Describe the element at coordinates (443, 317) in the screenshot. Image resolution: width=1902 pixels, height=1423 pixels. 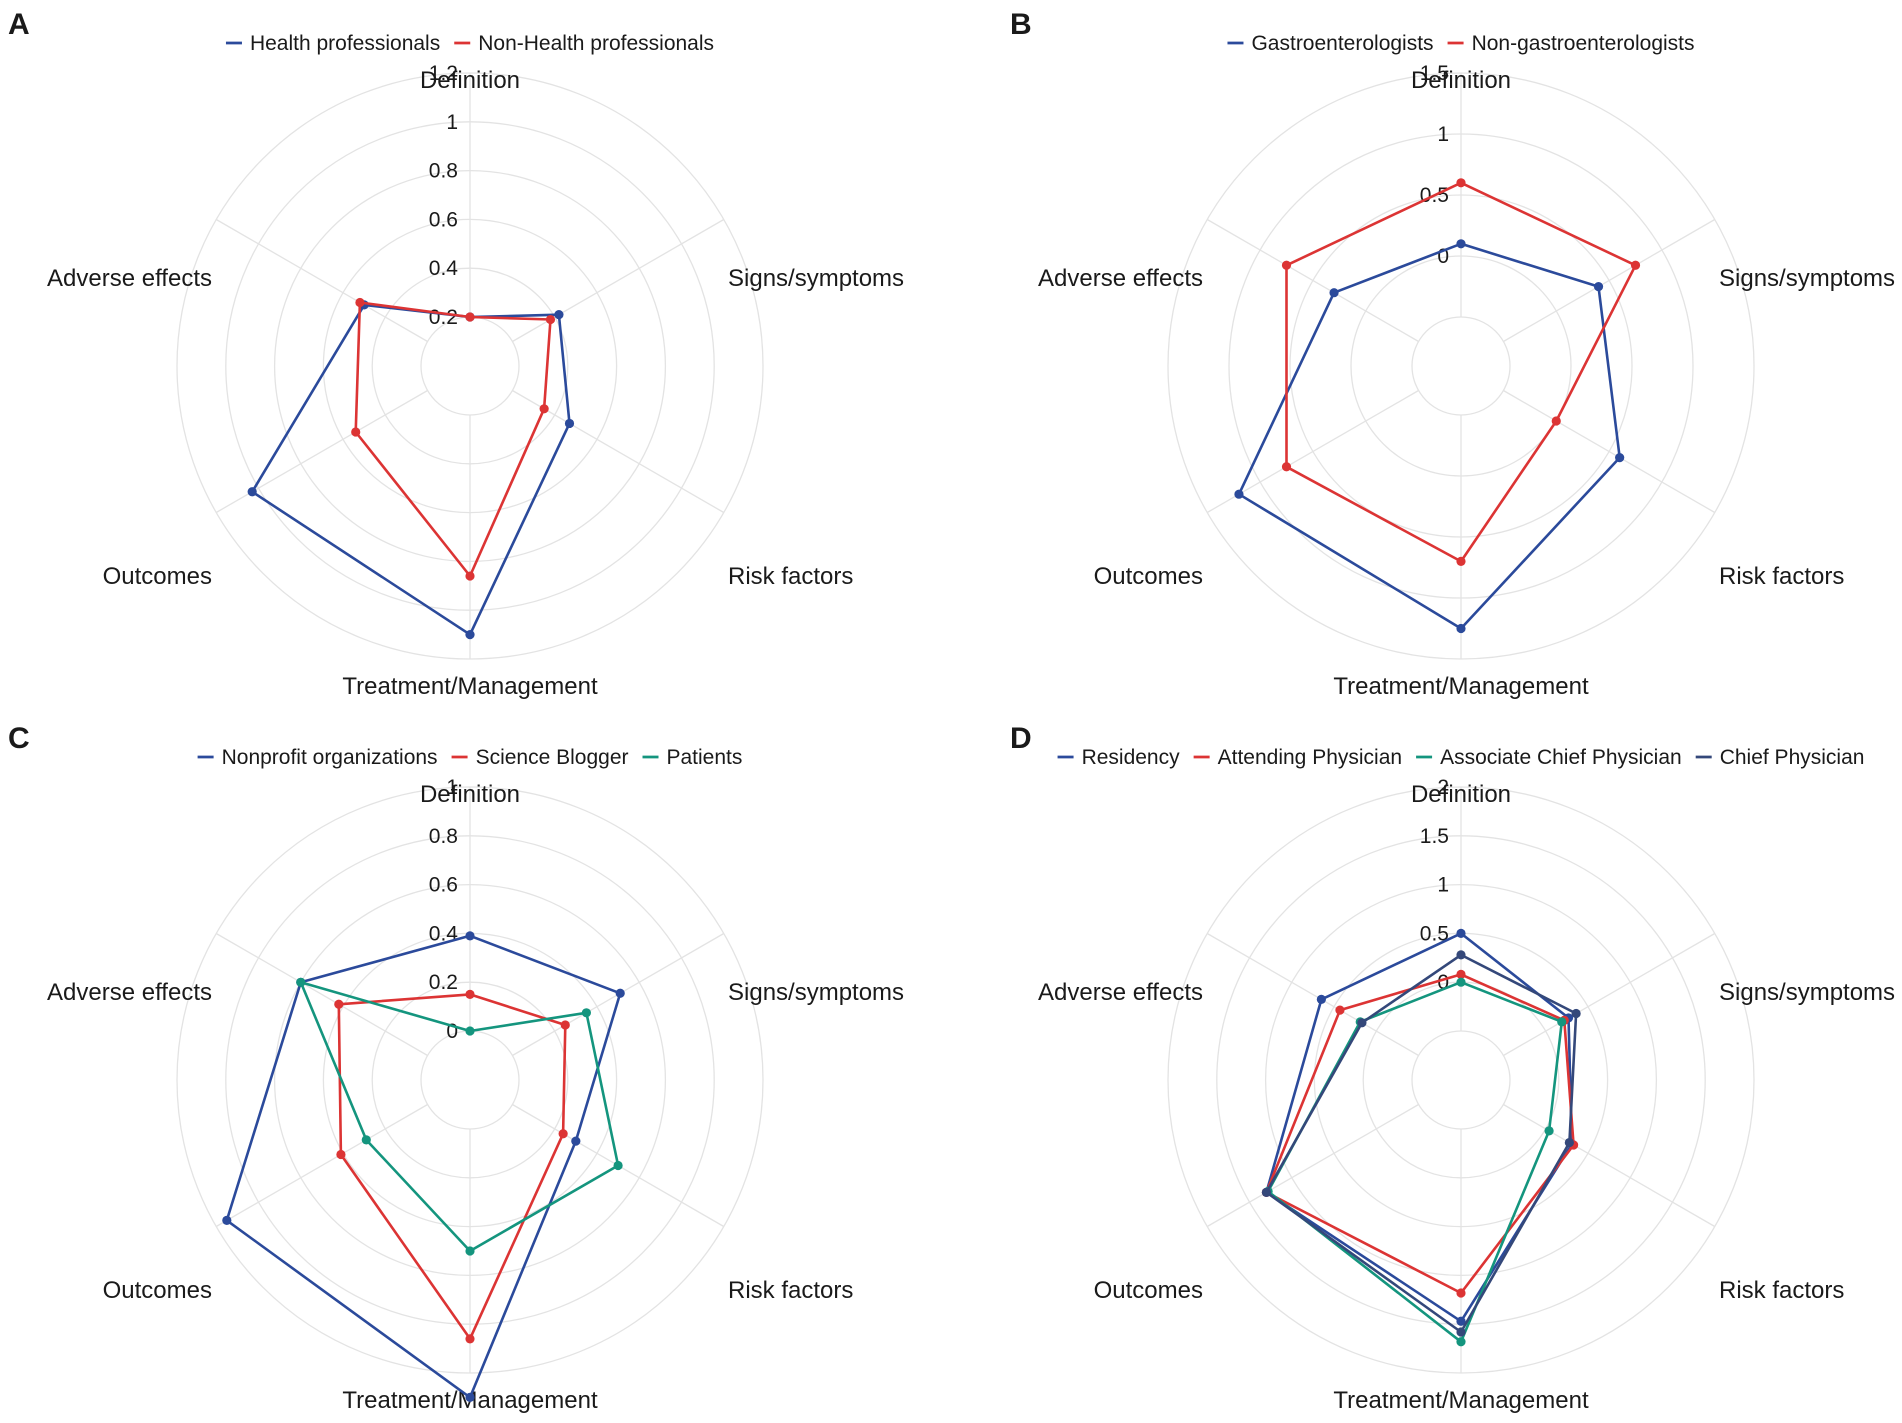
I see `tick-label: 0.2` at that location.